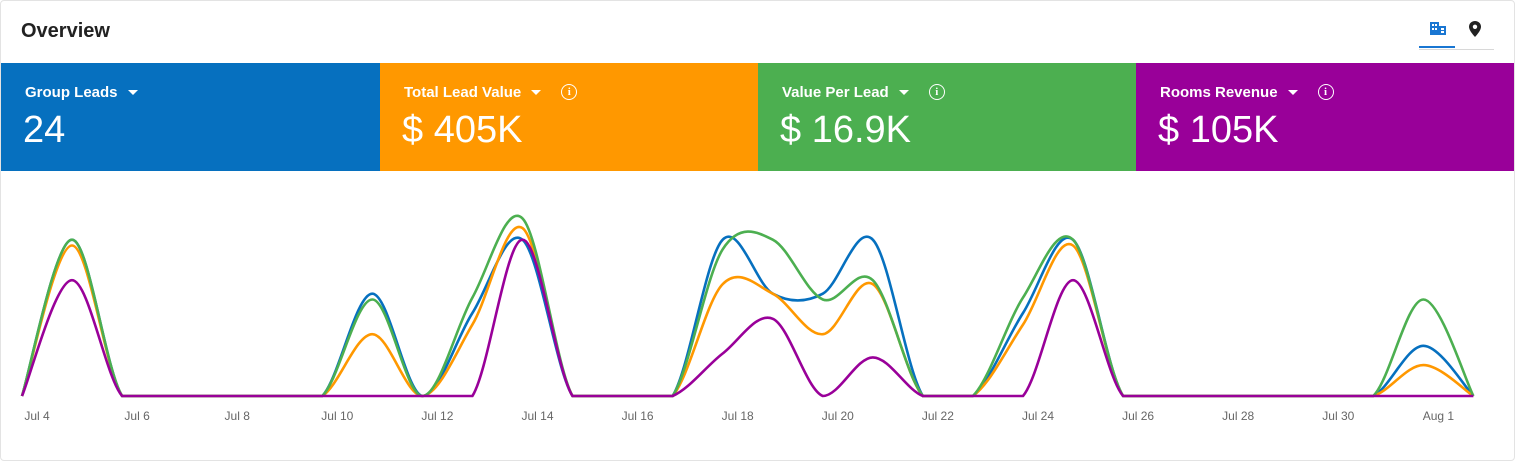 Image resolution: width=1515 pixels, height=461 pixels. What do you see at coordinates (463, 92) in the screenshot?
I see `kpi-label: Total Lead Value` at bounding box center [463, 92].